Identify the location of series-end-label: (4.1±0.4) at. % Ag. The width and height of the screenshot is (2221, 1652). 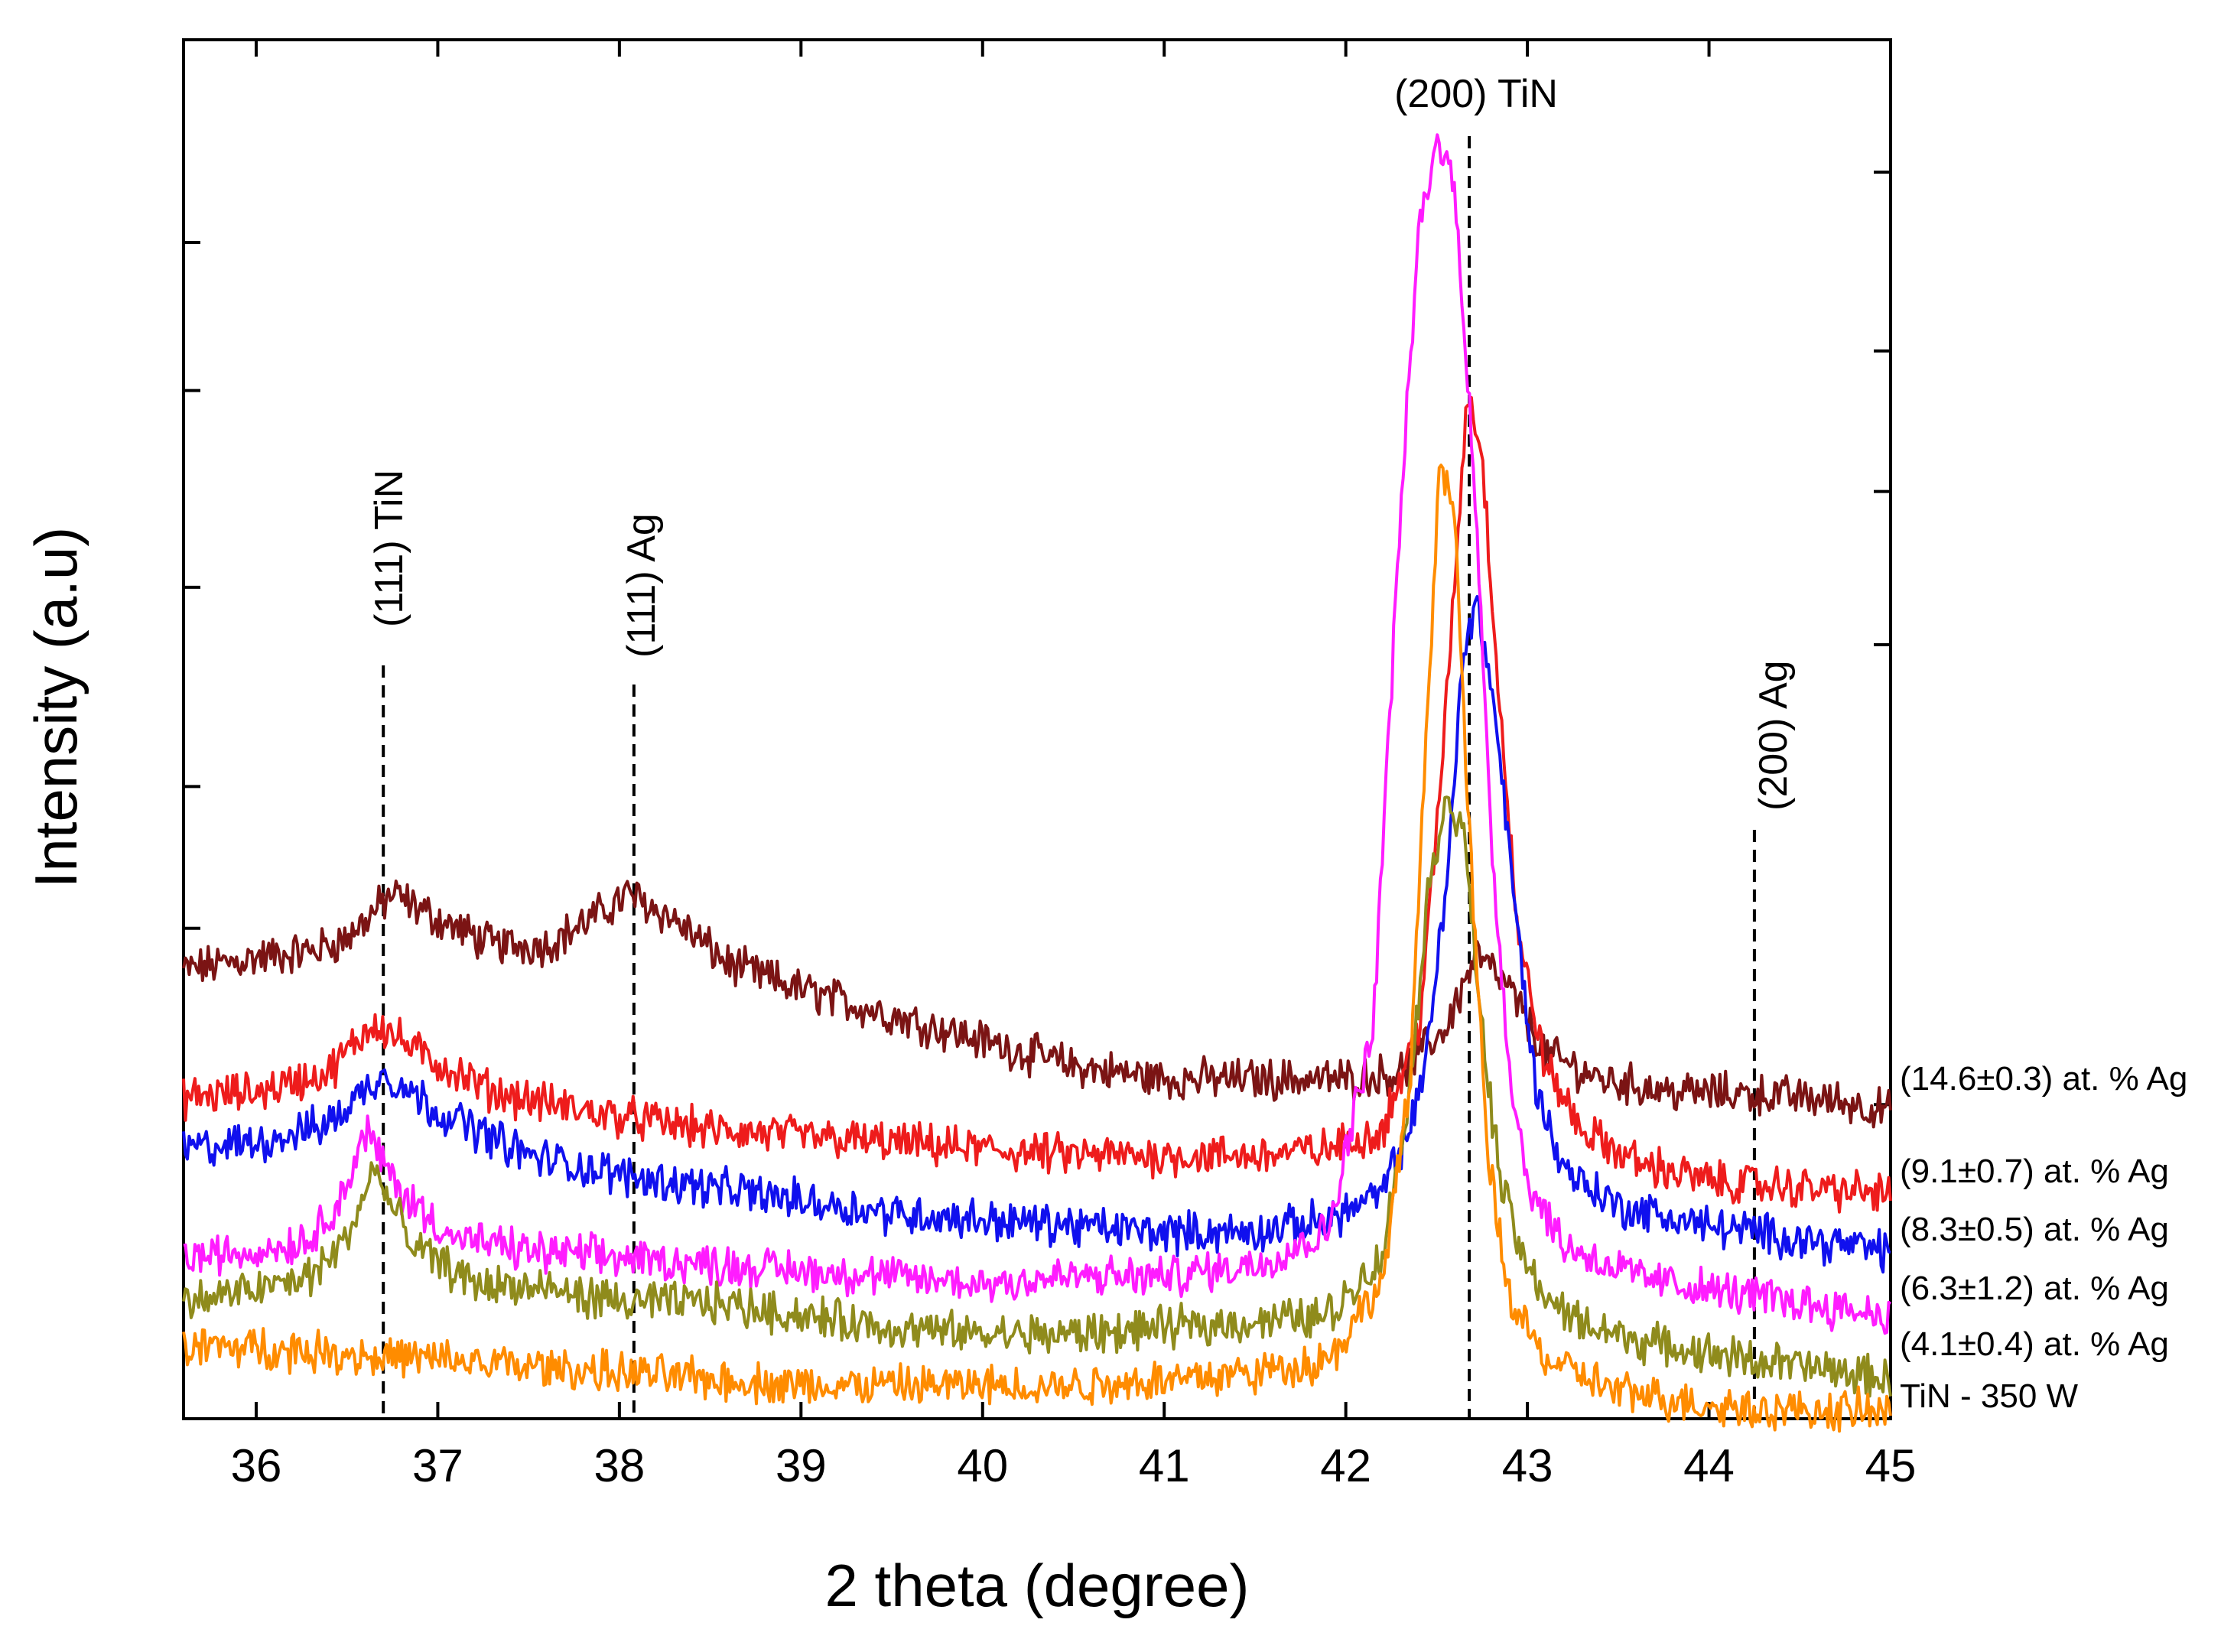
(2035, 1344).